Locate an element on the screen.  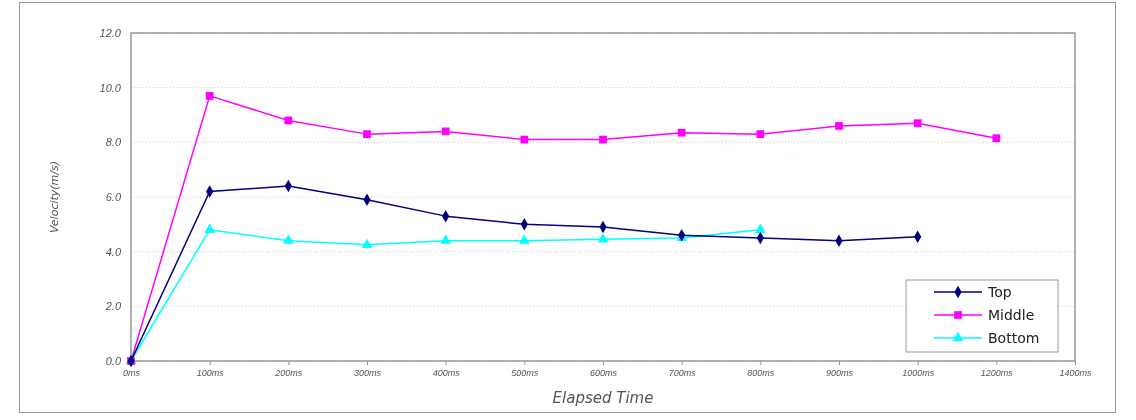
x-tick-label: 900ms is located at coordinates (839, 373).